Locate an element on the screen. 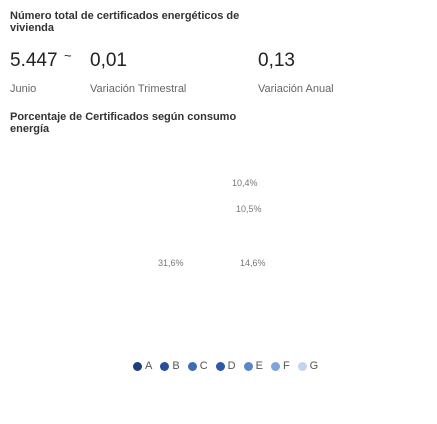  legend-label: D is located at coordinates (231, 366).